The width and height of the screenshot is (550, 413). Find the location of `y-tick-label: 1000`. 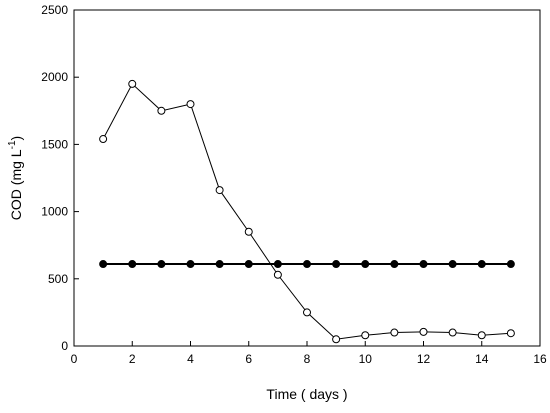

y-tick-label: 1000 is located at coordinates (54, 212).